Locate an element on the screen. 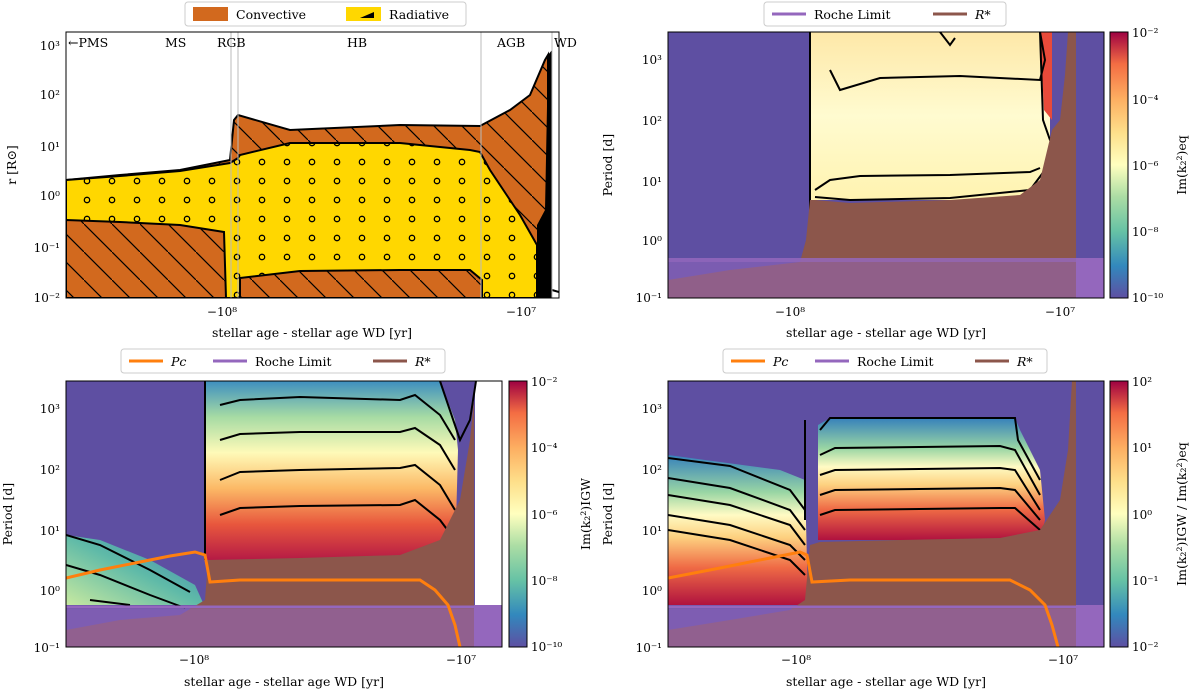 This screenshot has height=696, width=1200. colorbar-ticks-d: 10² 10¹ 10⁰ 10⁻¹ 10⁻² is located at coordinates (1145, 514).